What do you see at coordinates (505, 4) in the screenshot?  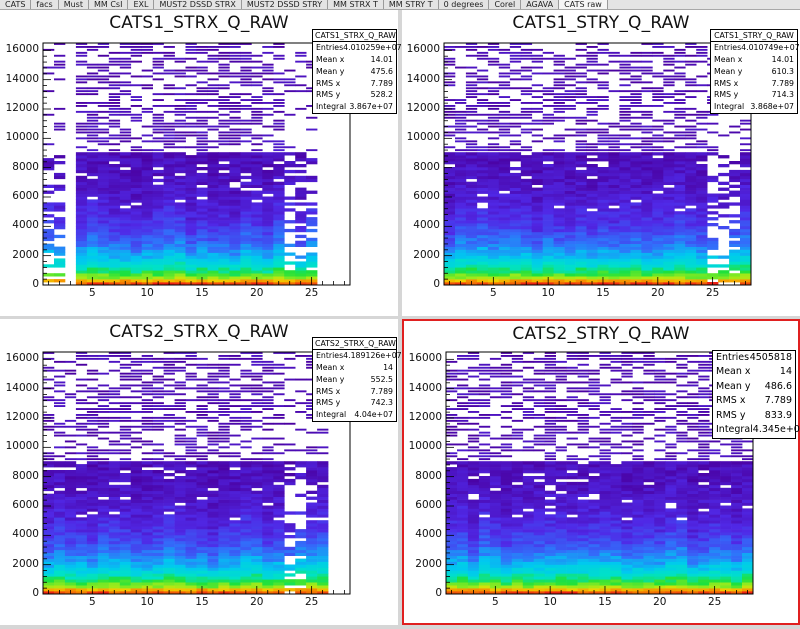 I see `tab-corel: Corel` at bounding box center [505, 4].